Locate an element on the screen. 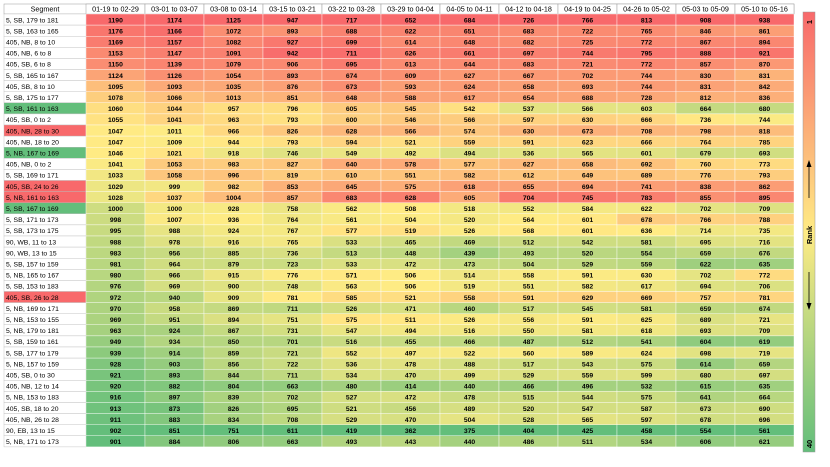  cell-value: 785 is located at coordinates (765, 142).